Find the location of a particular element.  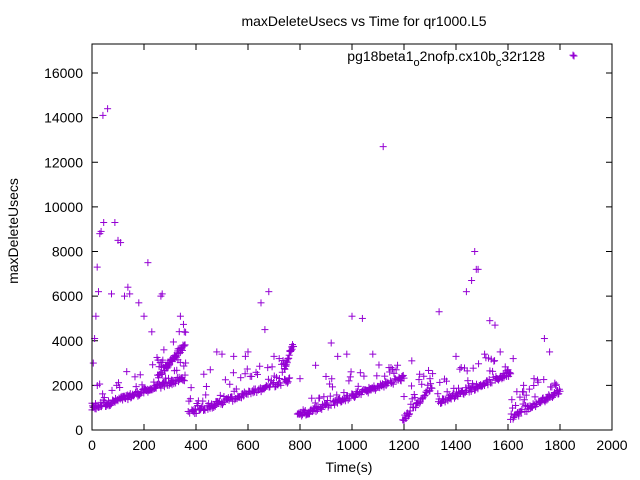

y-tick-label: 14000 is located at coordinates (63, 118).